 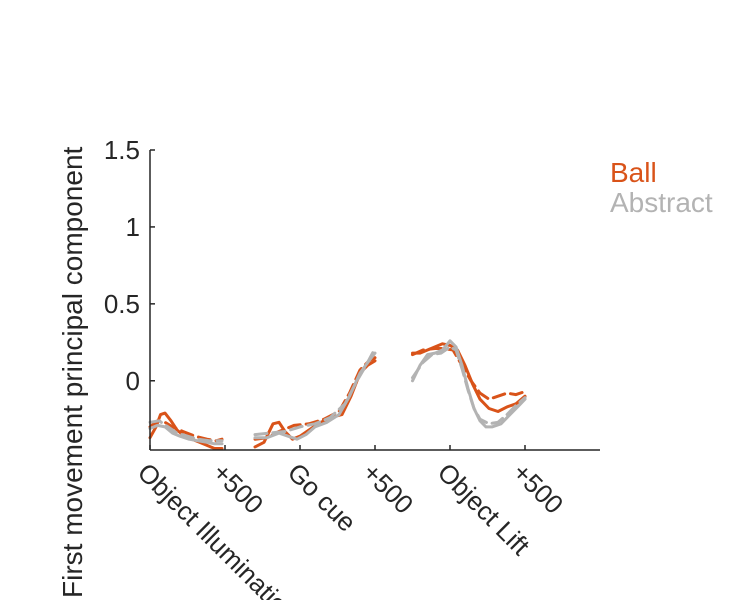 I want to click on y-tick-label: 1, so click(x=133, y=227).